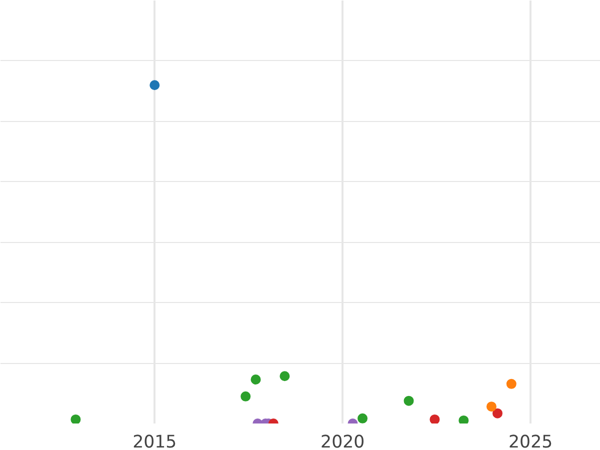  Describe the element at coordinates (530, 441) in the screenshot. I see `x-tick-label: 2025` at that location.